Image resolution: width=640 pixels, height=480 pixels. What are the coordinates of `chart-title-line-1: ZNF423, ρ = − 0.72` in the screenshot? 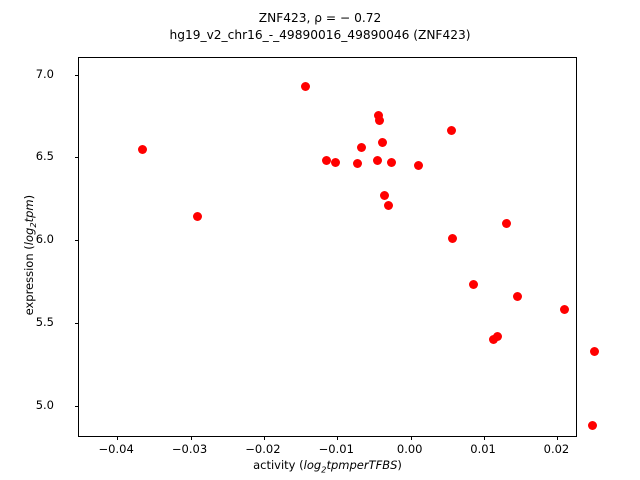 It's located at (320, 18).